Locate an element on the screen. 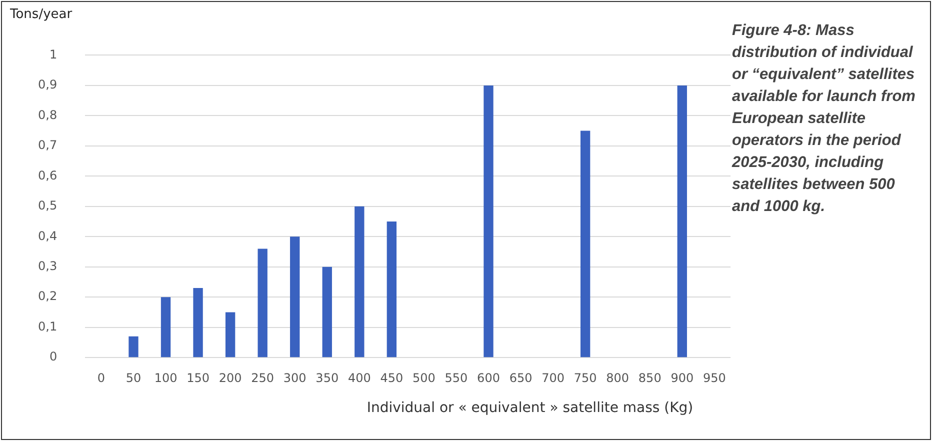  x-tick-label: 200 is located at coordinates (230, 377).